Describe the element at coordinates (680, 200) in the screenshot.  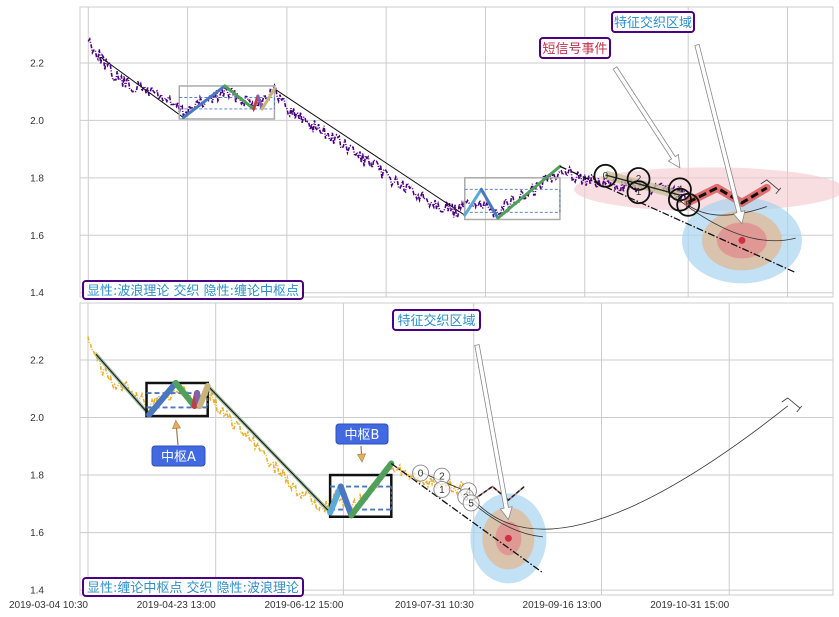
I see `signal-label: 3` at that location.